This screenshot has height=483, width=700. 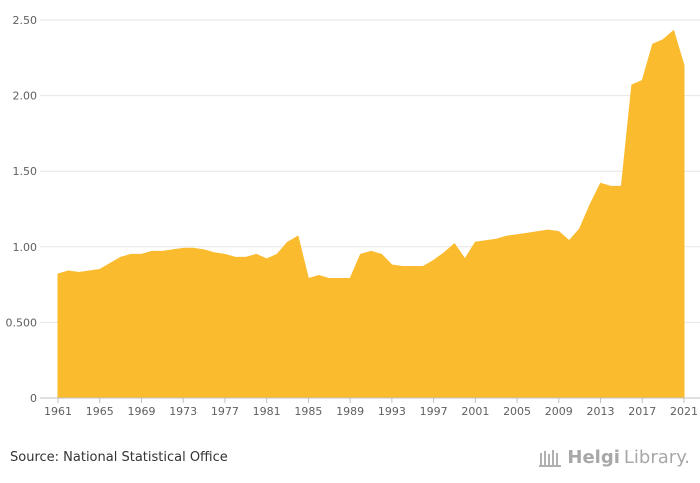 What do you see at coordinates (22, 322) in the screenshot?
I see `y-tick-label: 0.500` at bounding box center [22, 322].